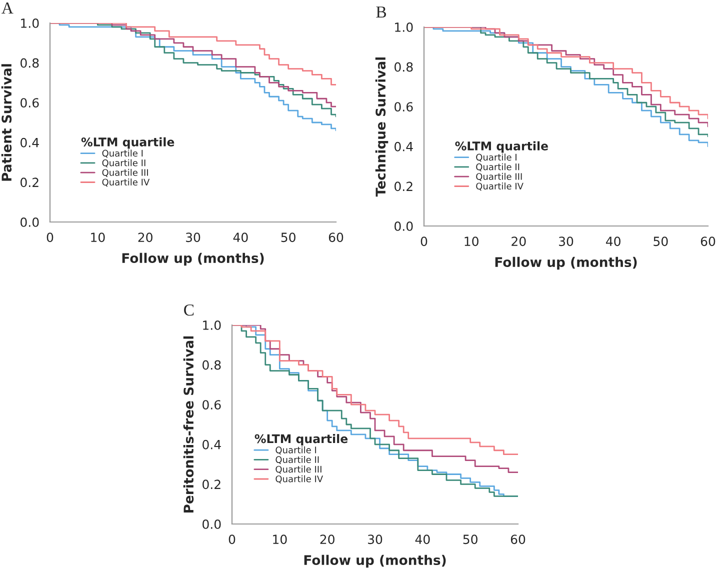 The height and width of the screenshot is (580, 721). I want to click on text: C, so click(189, 310).